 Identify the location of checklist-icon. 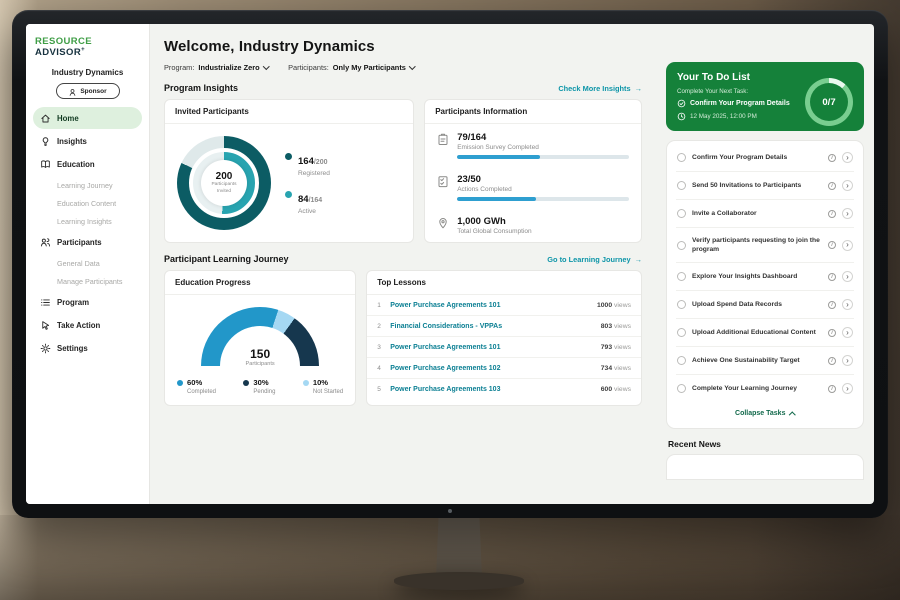
(443, 181).